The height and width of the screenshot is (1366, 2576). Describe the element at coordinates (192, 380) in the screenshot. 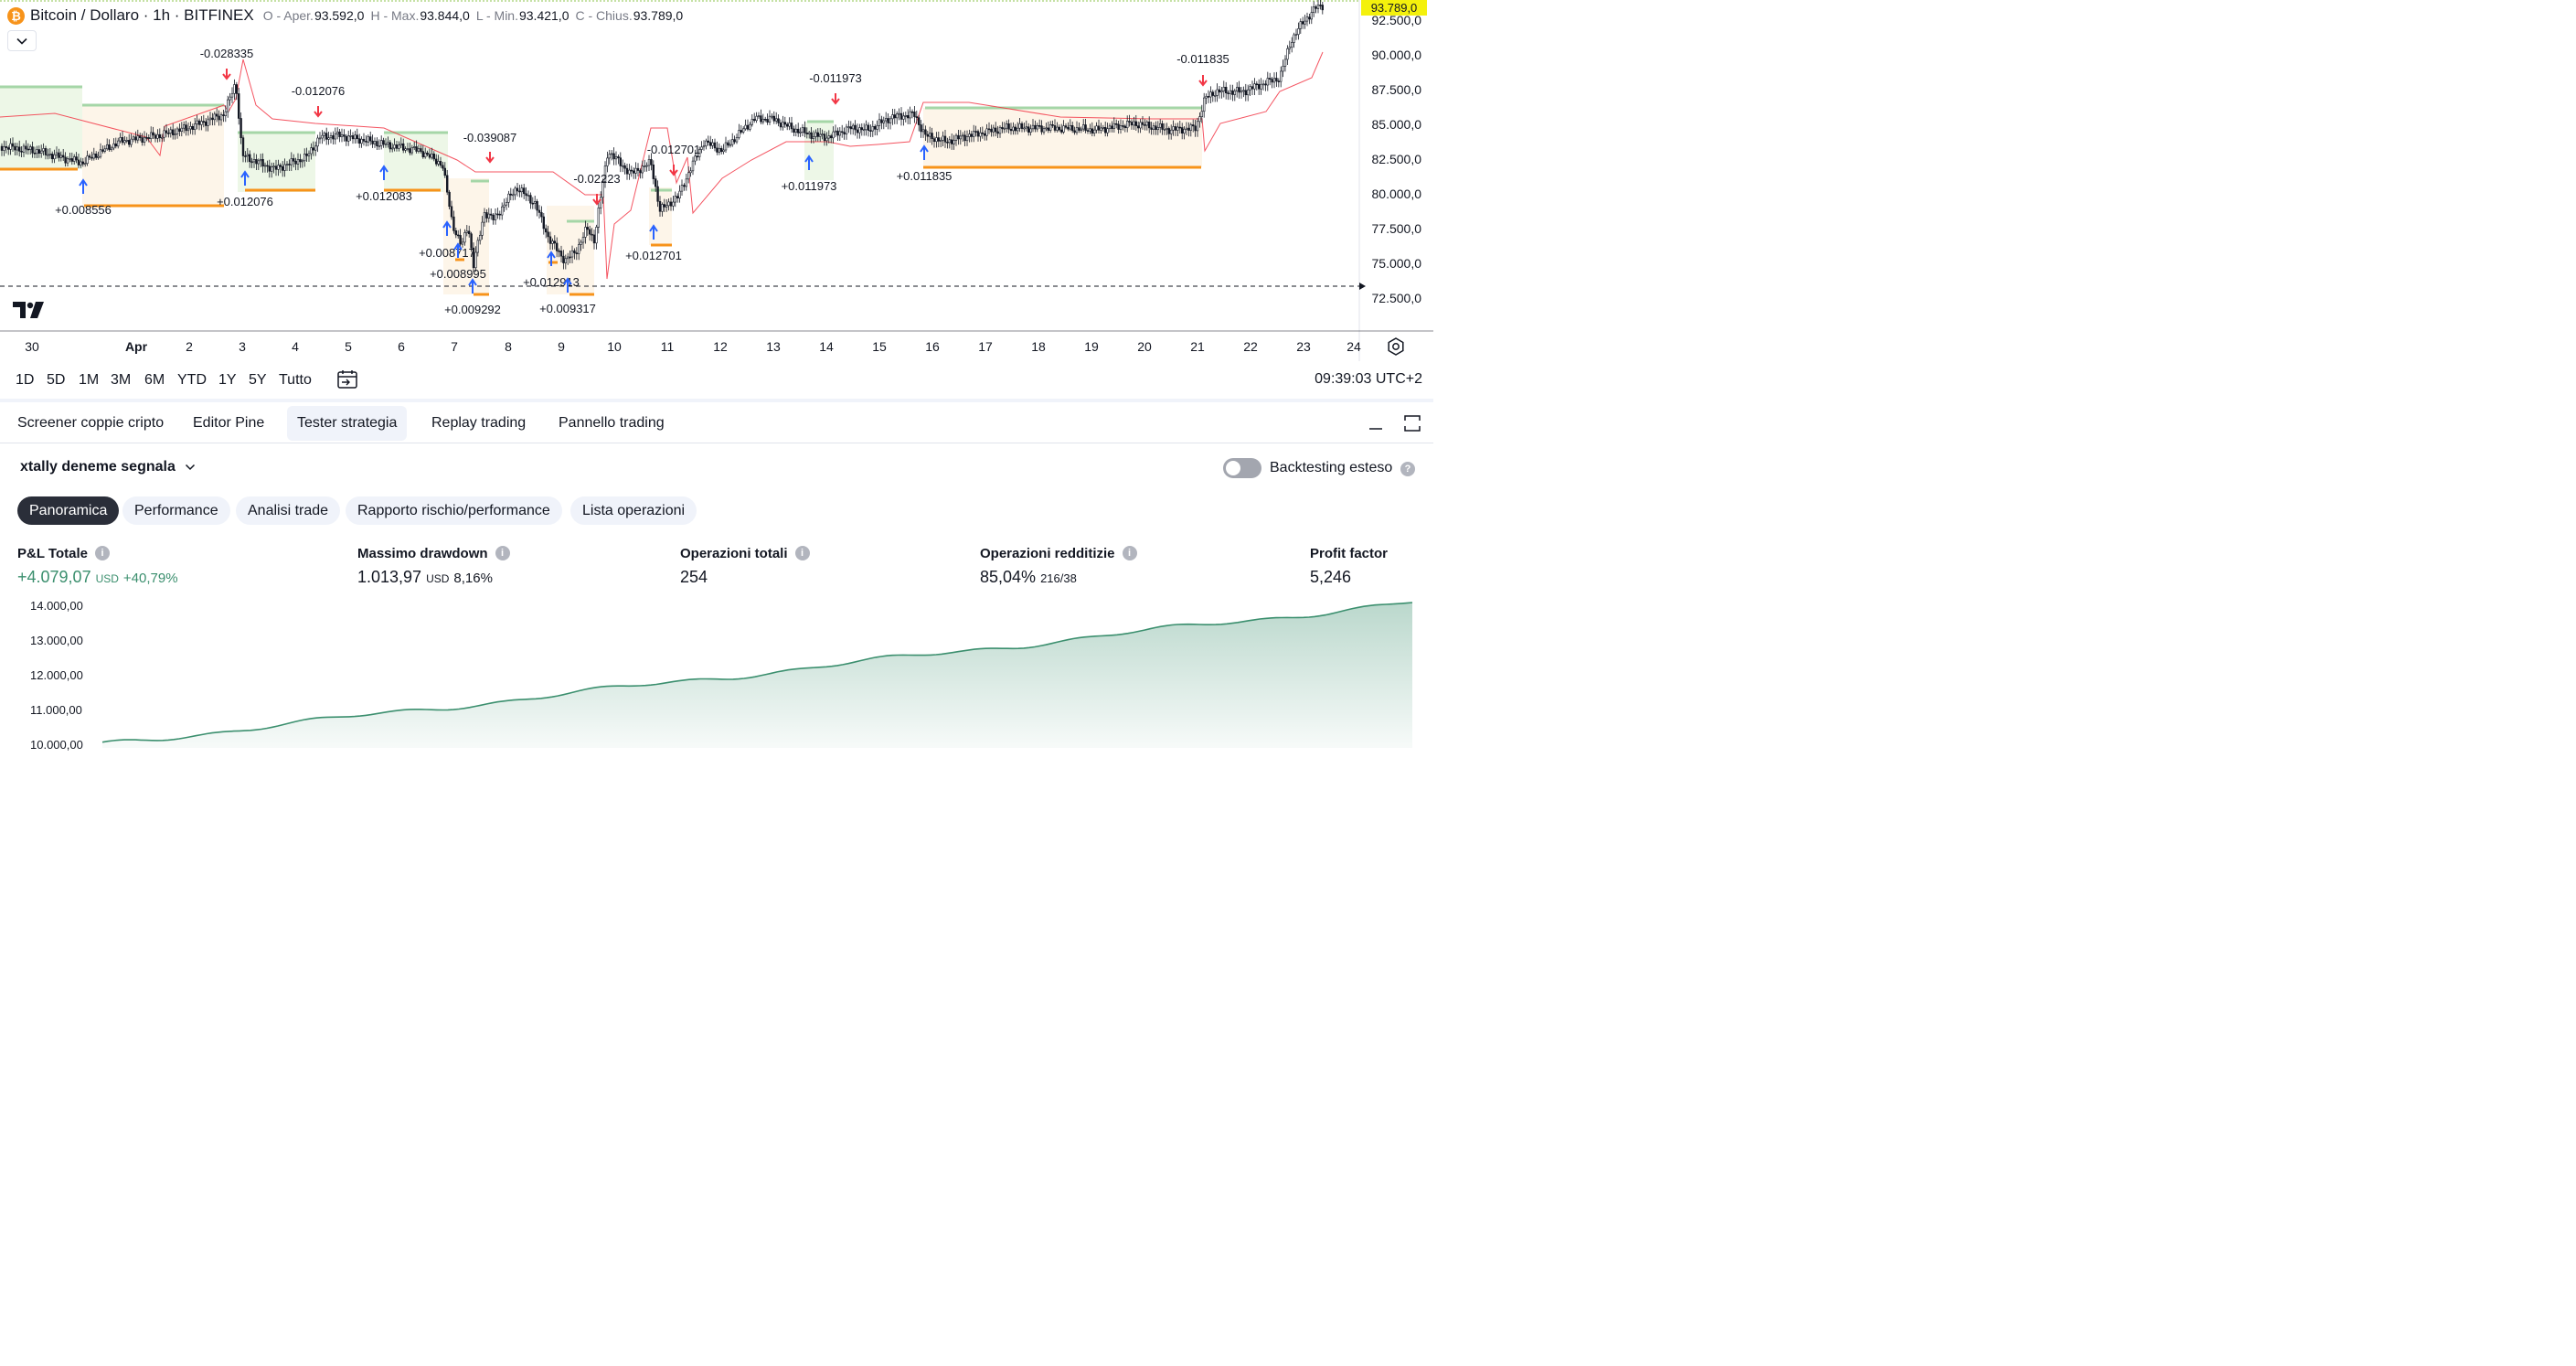

I see `range-ytd-button: YTD` at that location.